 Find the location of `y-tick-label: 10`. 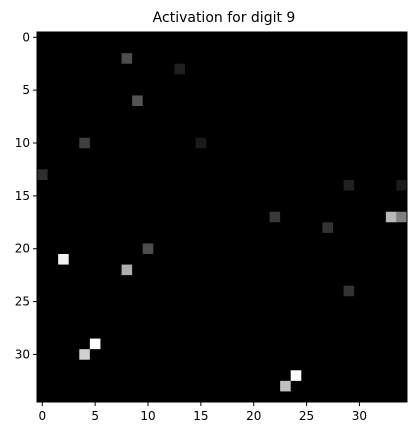

y-tick-label: 10 is located at coordinates (22, 143).